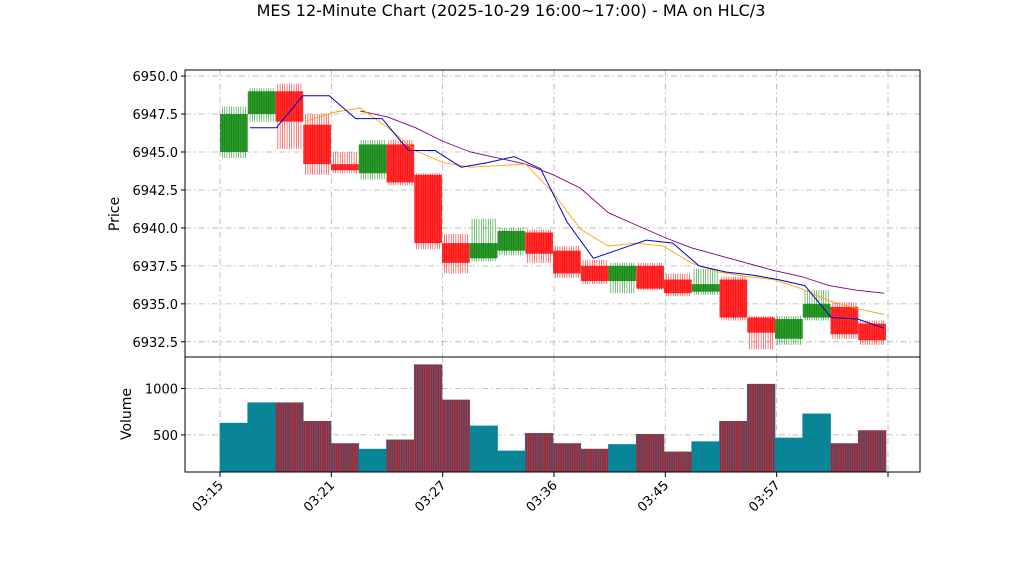 The image size is (1022, 579). Describe the element at coordinates (156, 267) in the screenshot. I see `price-tick-label: 6937.5` at that location.